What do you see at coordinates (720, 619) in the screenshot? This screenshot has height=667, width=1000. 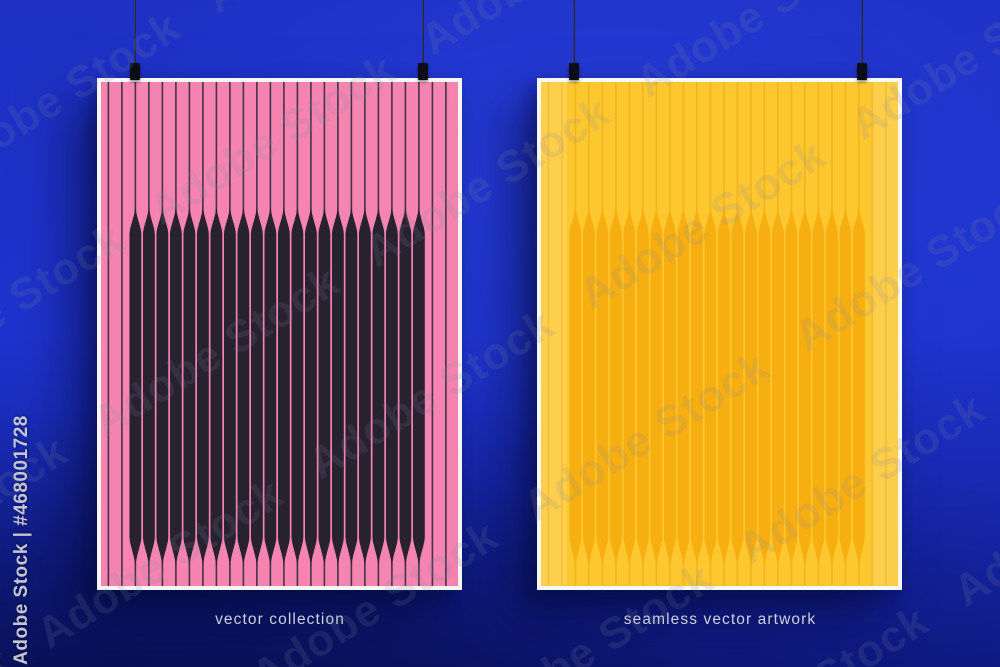 I see `caption-right-poster: seamless vector artwork` at bounding box center [720, 619].